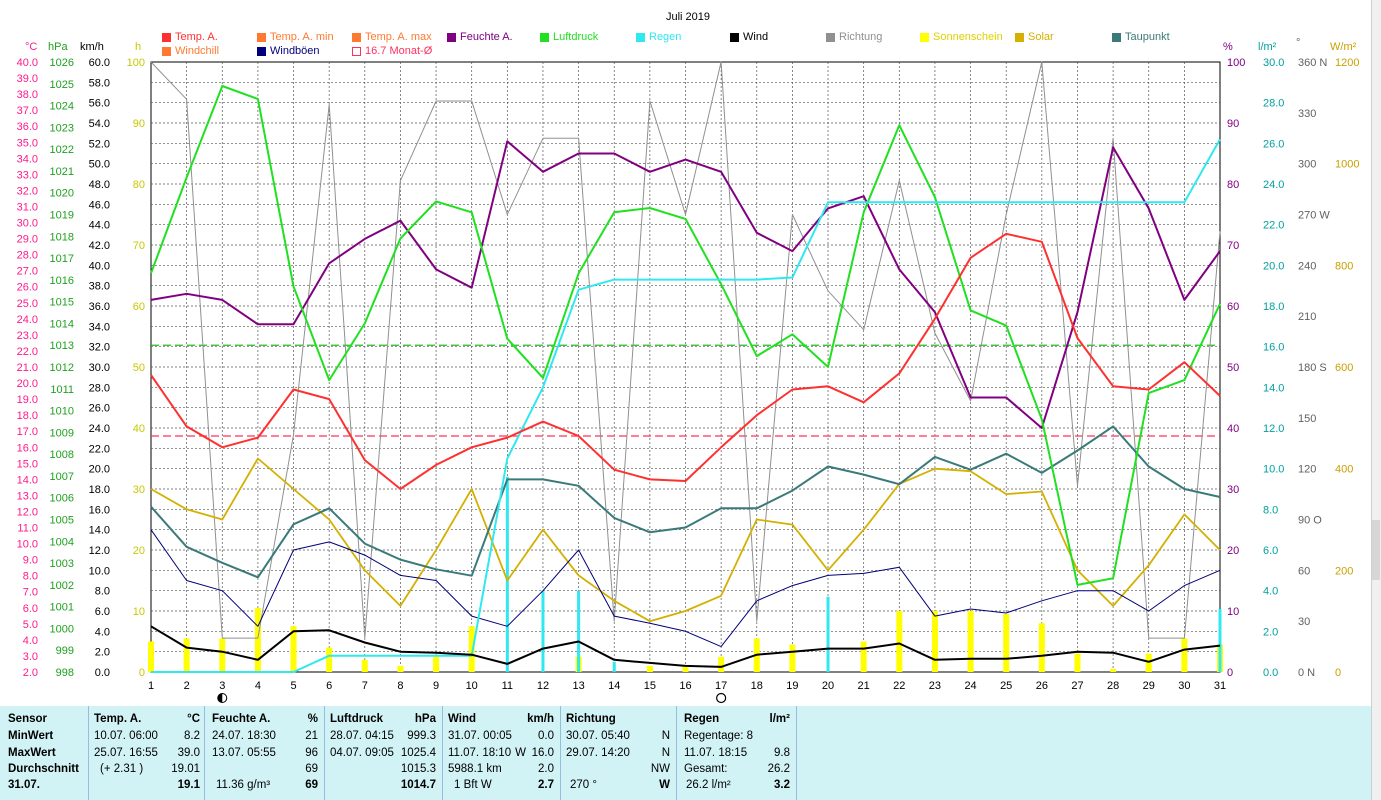  Describe the element at coordinates (99, 83) in the screenshot. I see `tick-label: 58.0` at that location.